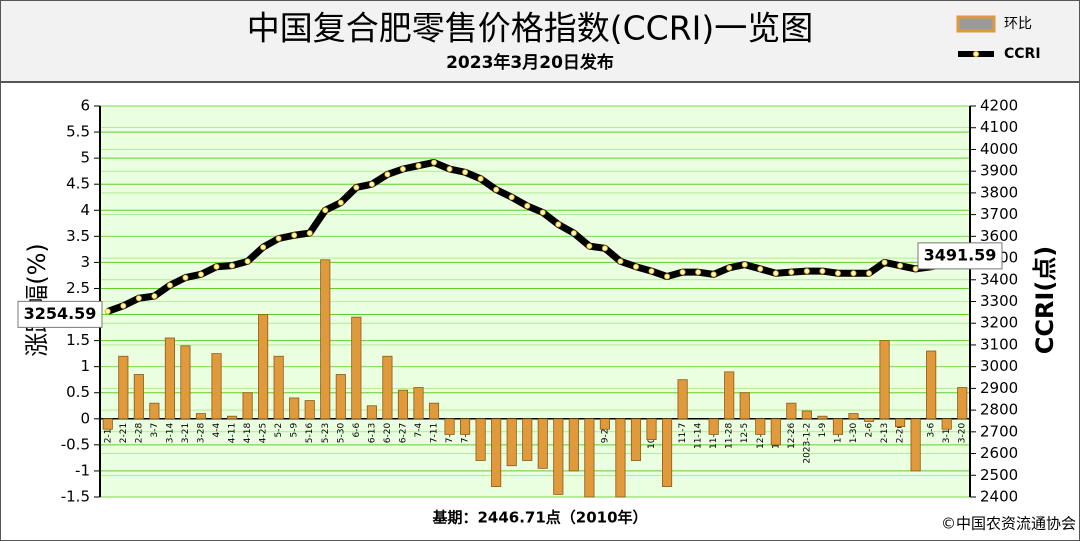 The height and width of the screenshot is (541, 1080). What do you see at coordinates (999, 453) in the screenshot?
I see `y2-tick-label: 2600` at bounding box center [999, 453].